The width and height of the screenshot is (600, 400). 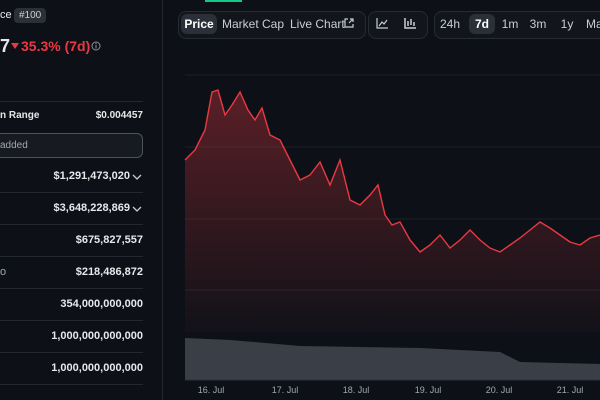 I want to click on info-icon, so click(x=96, y=46).